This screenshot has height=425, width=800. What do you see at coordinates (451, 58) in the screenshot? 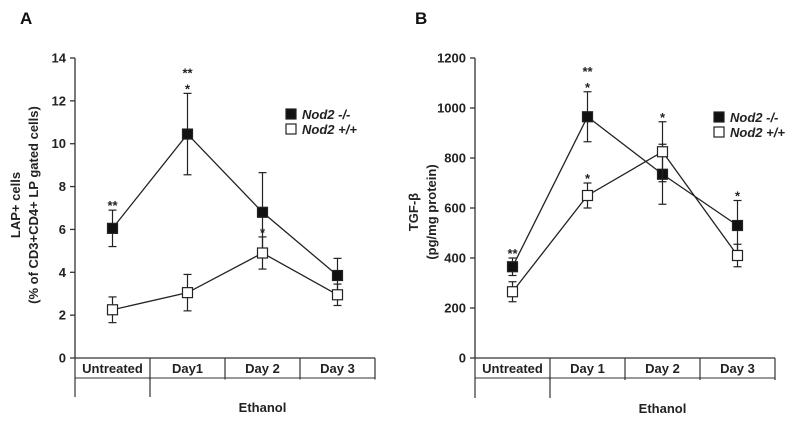
I see `y-tick-label: 1200` at bounding box center [451, 58].